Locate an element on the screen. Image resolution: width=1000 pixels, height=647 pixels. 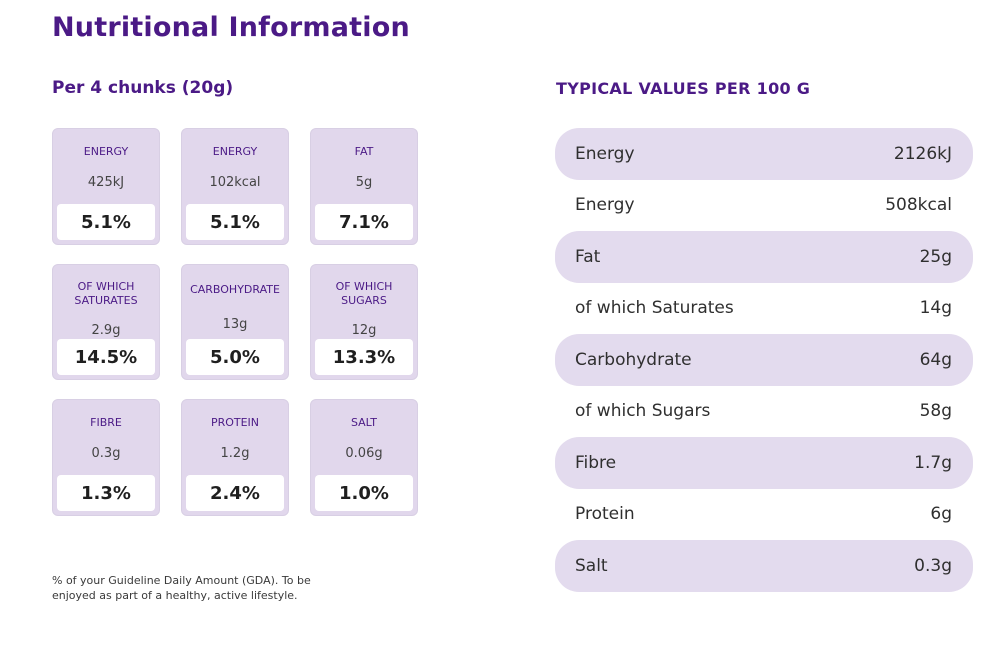
row-name: Protein is located at coordinates (605, 514).